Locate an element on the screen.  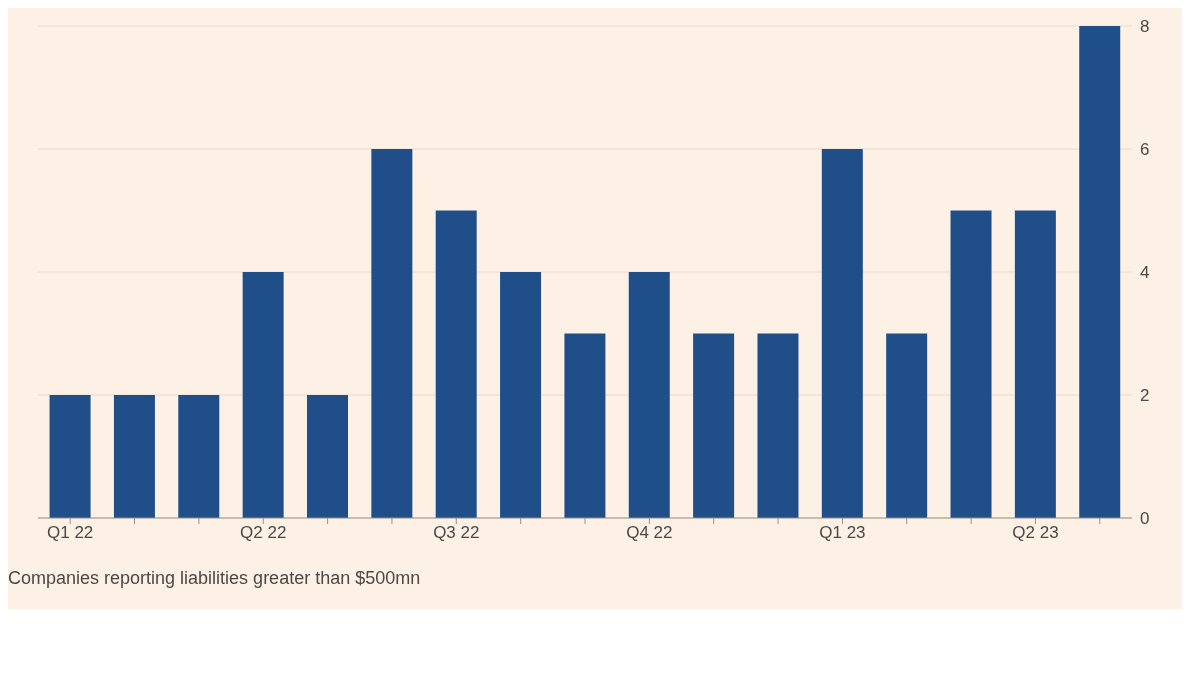
x-tick-label: Q2 22 is located at coordinates (263, 533).